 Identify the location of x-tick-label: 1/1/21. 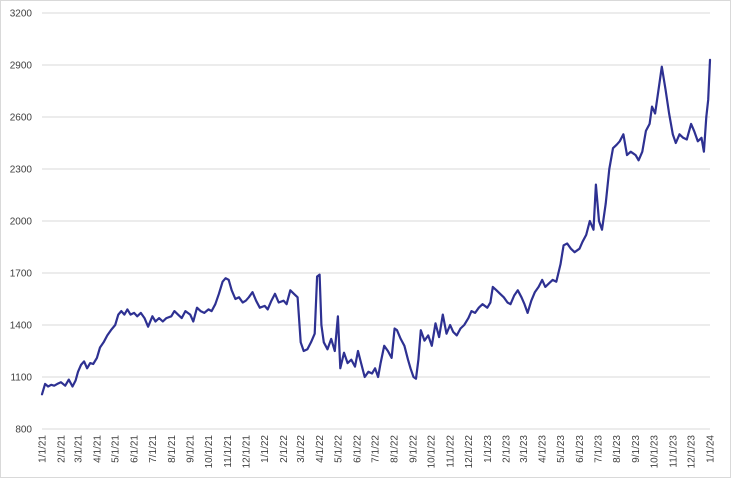
(43, 449).